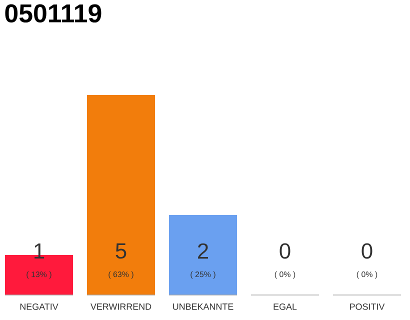  Describe the element at coordinates (39, 307) in the screenshot. I see `x-tick-label: NEGATIV` at that location.